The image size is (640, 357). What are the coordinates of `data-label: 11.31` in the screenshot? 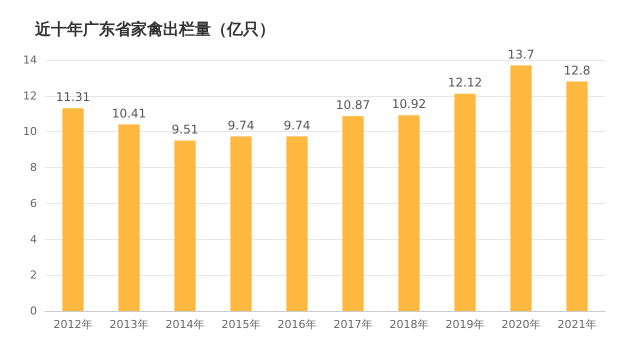 It's located at (73, 97).